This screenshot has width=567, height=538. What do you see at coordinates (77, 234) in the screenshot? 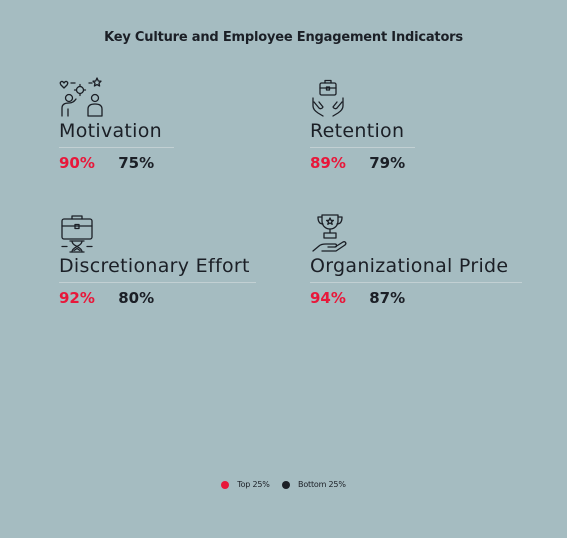
I see `briefcase-hourglass-icon` at bounding box center [77, 234].